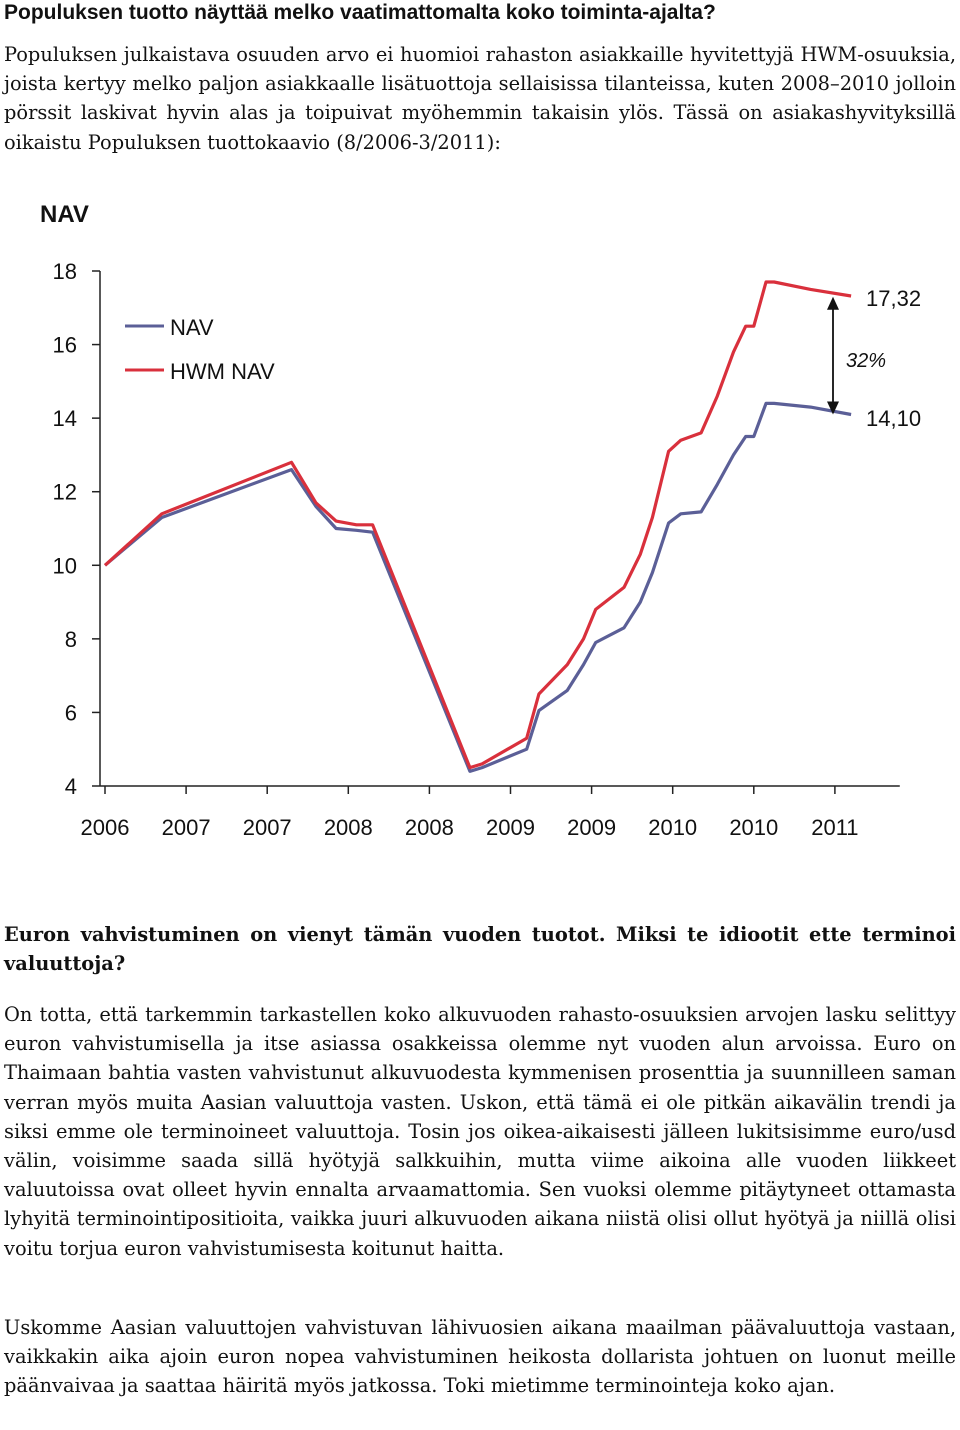 Image resolution: width=960 pixels, height=1430 pixels. Describe the element at coordinates (71, 639) in the screenshot. I see `y-tick-label: 8` at that location.